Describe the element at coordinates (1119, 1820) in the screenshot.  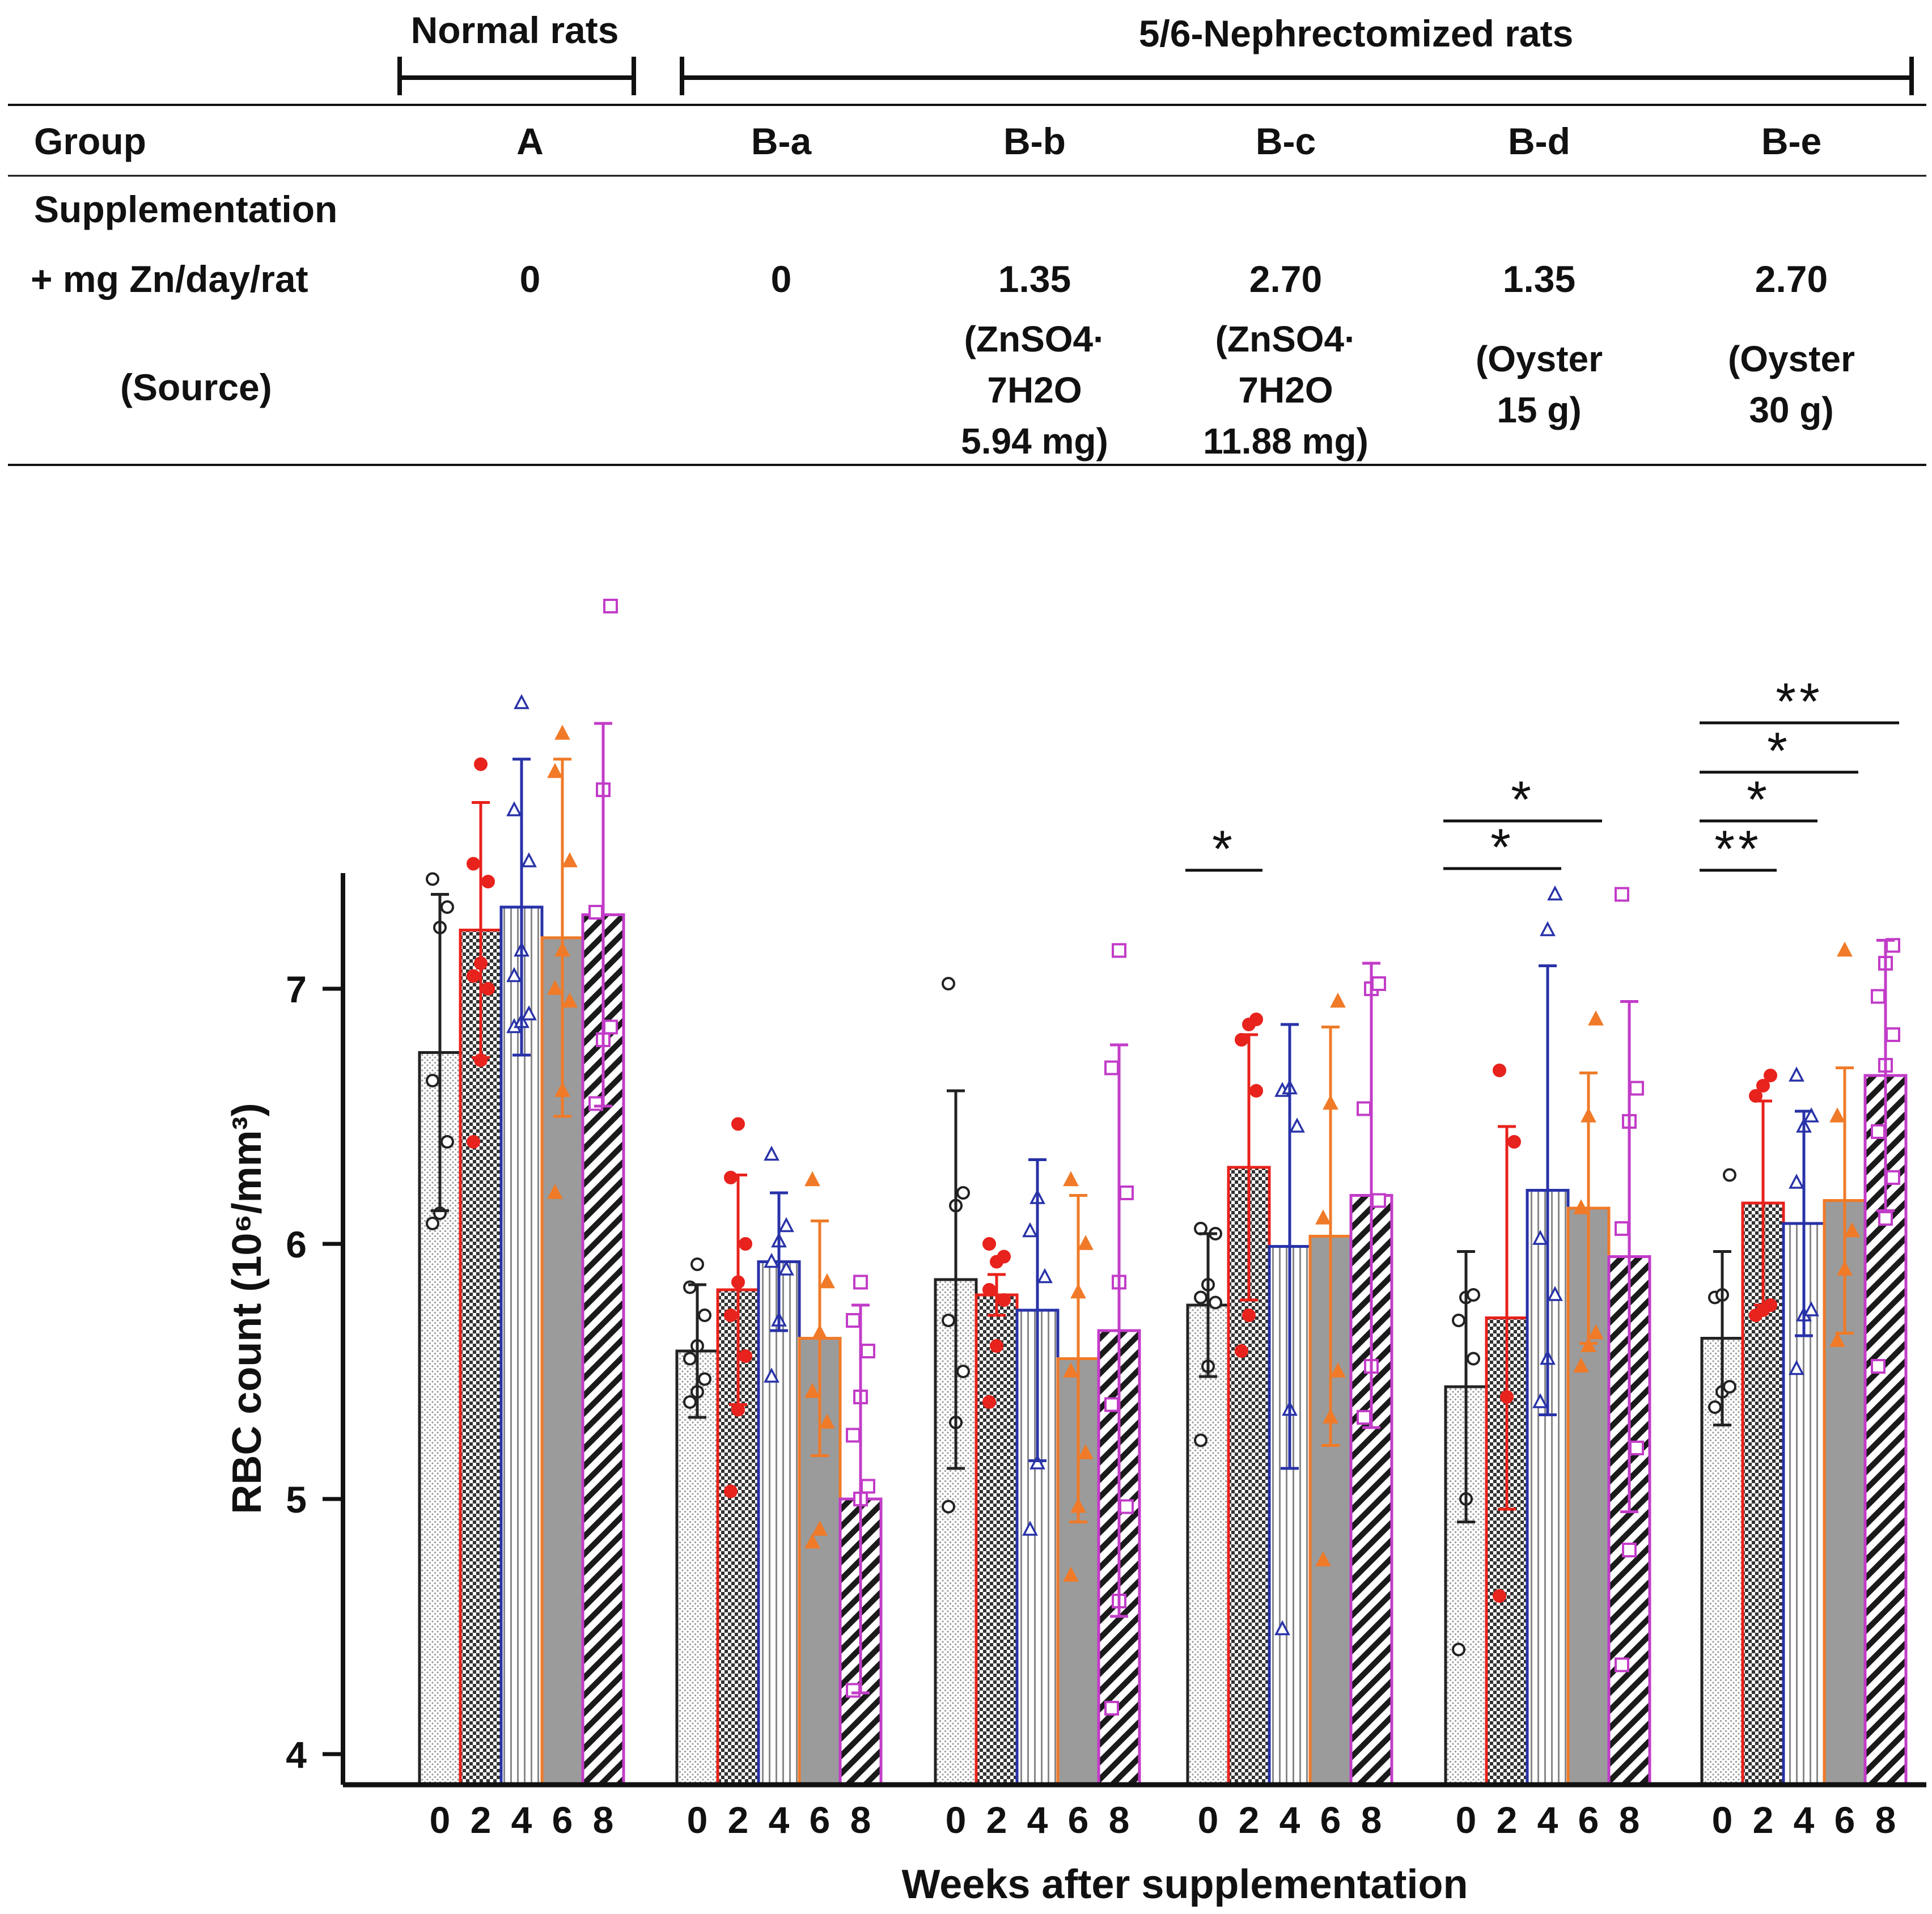
I see `x-tick-label: 8` at that location.